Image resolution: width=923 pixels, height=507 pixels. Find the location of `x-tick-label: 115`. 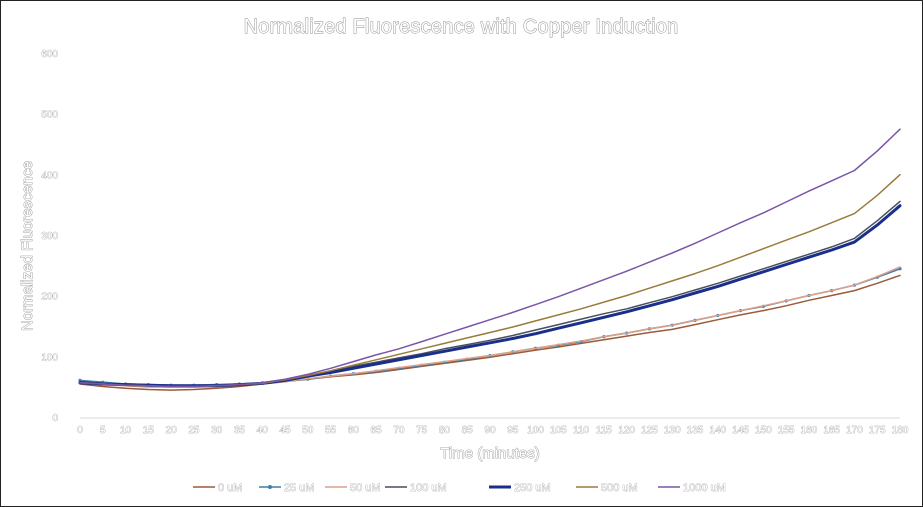

x-tick-label: 115 is located at coordinates (604, 430).